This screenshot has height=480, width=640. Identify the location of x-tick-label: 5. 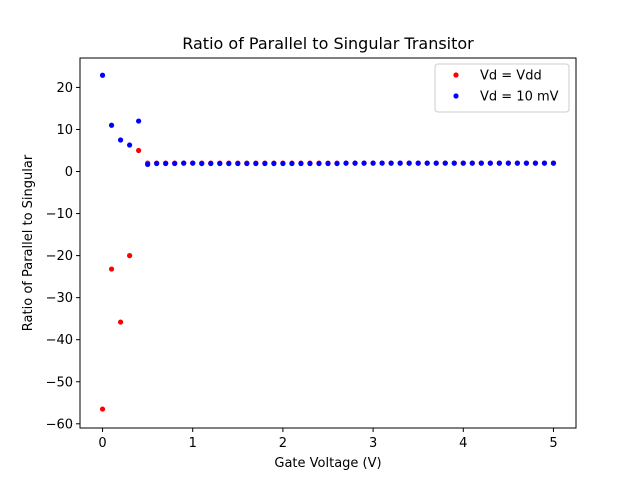
(553, 443).